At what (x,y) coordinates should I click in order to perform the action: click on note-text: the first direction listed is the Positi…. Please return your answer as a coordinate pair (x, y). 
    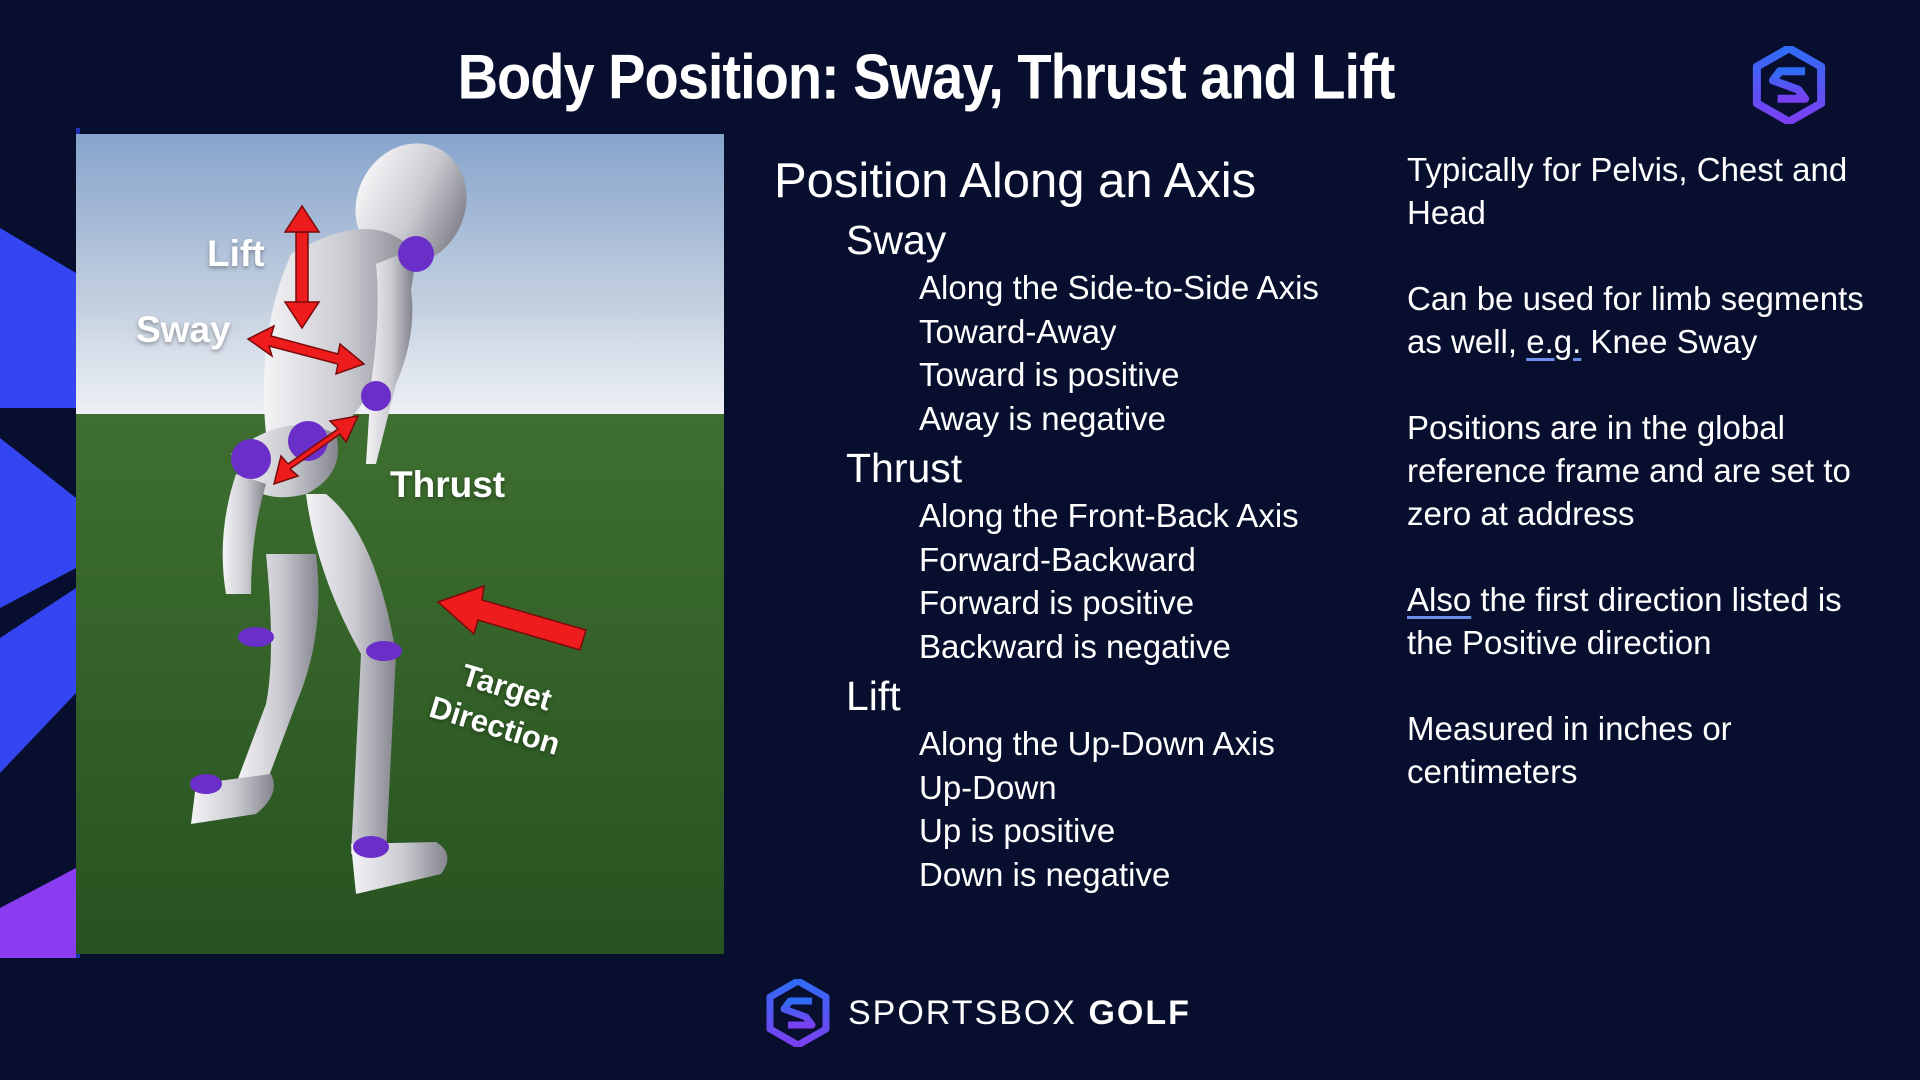
    Looking at the image, I should click on (1624, 621).